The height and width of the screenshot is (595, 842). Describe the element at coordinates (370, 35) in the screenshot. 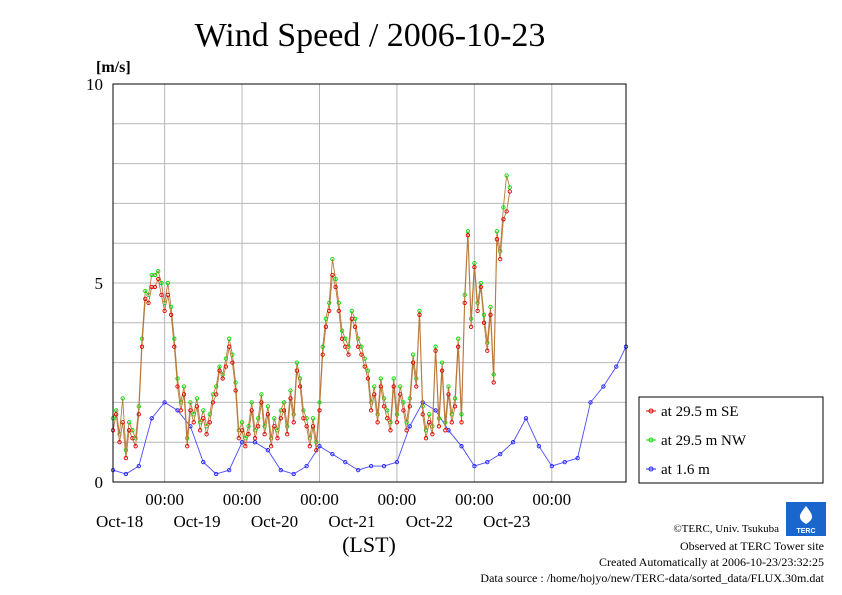

I see `chart-title: Wind Speed / 2006-10-23` at that location.